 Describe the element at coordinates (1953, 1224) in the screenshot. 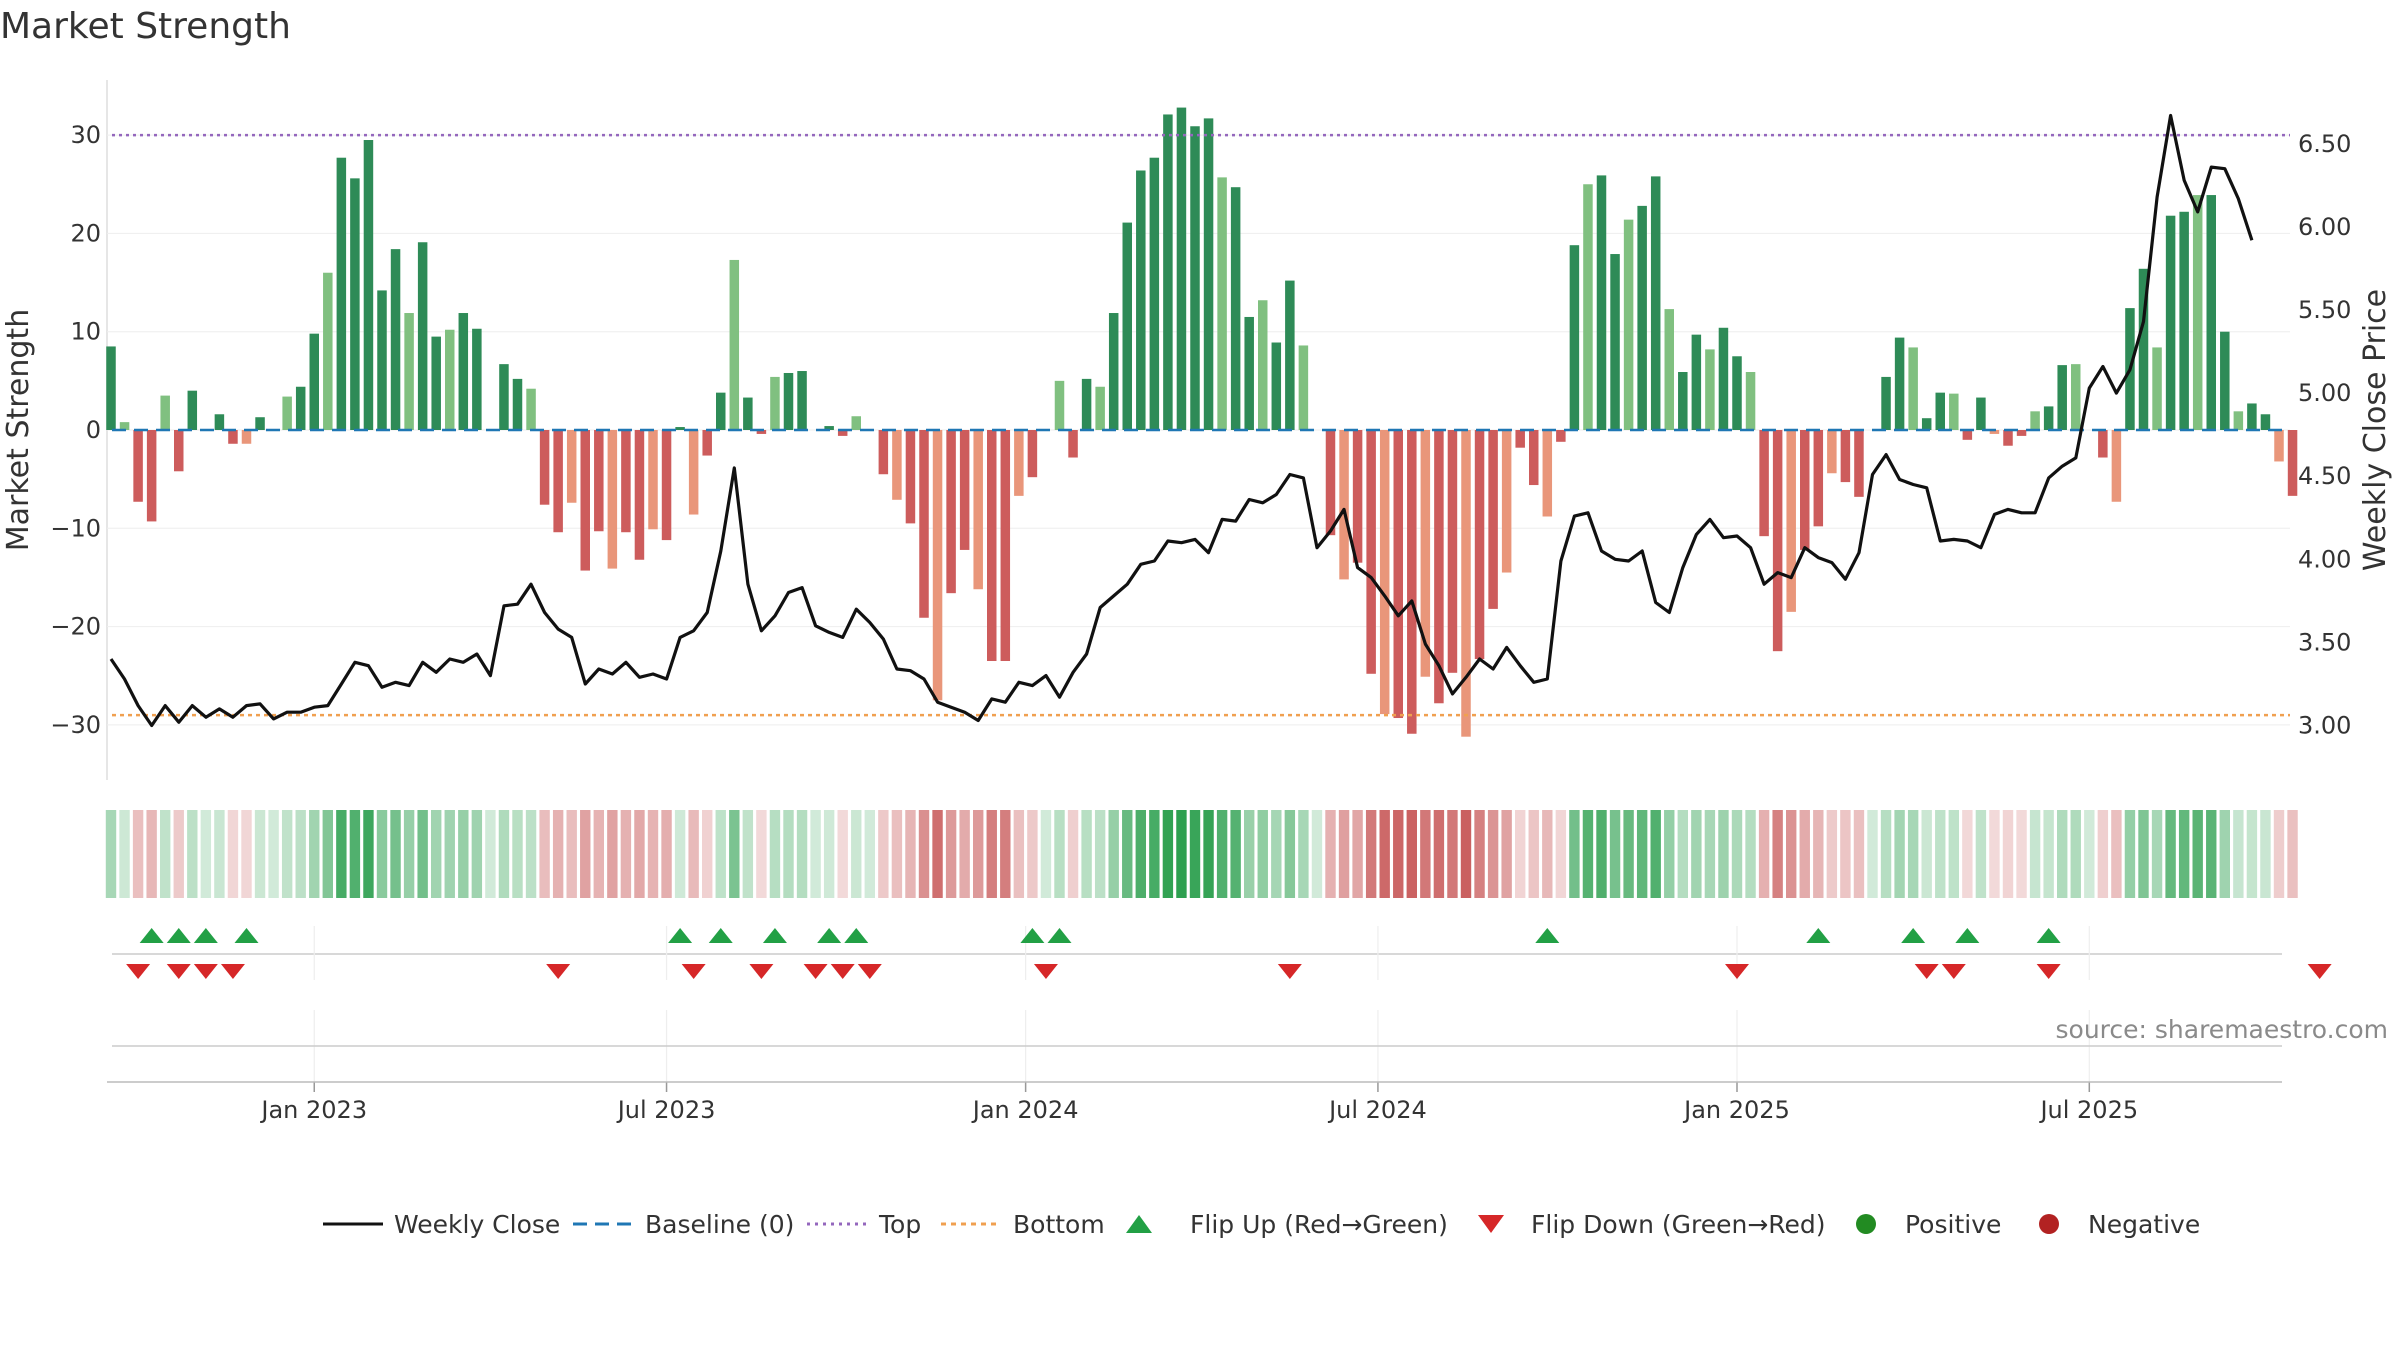

I see `legend-positive: Positive` at that location.